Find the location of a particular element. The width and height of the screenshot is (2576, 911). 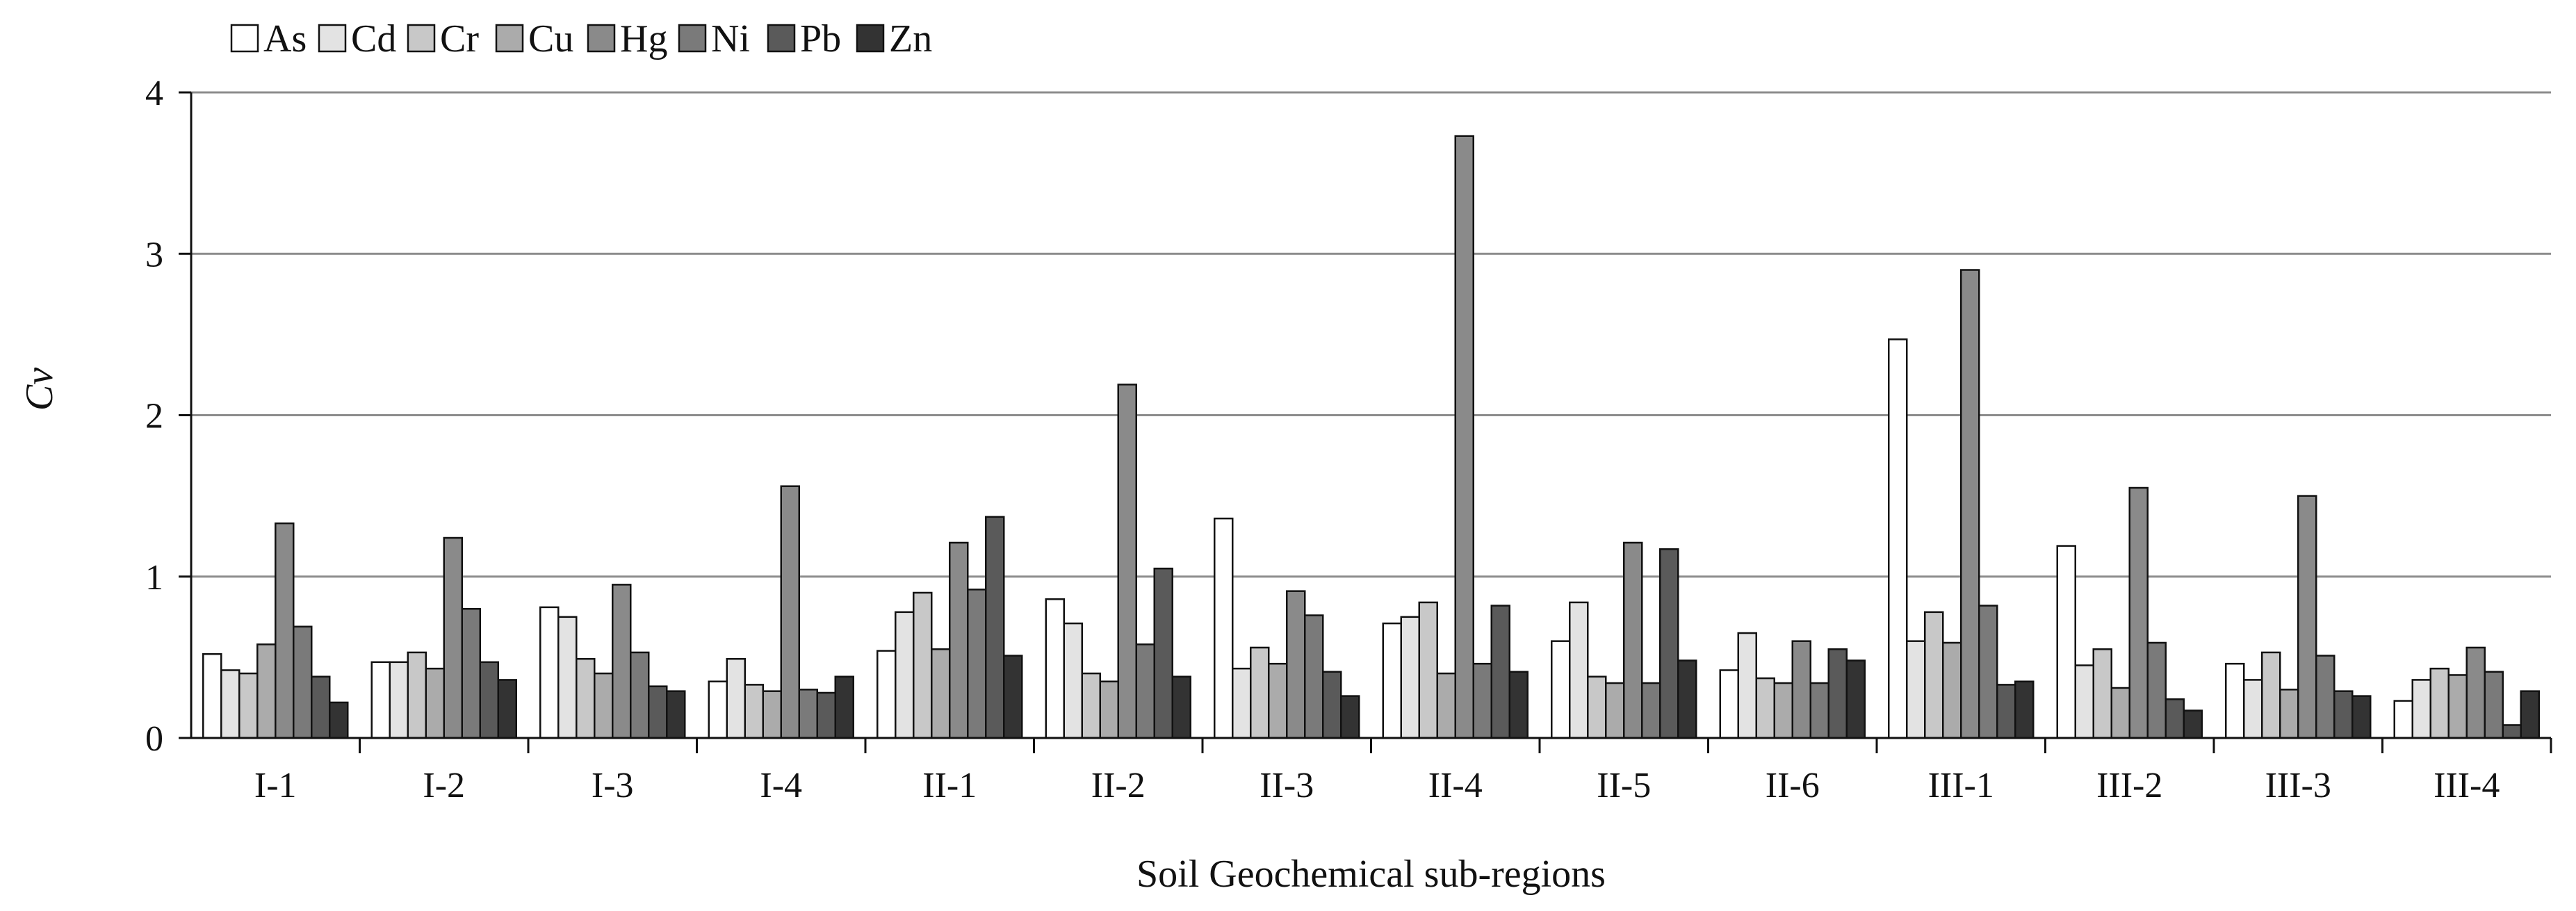

x-tick-label: II-1 is located at coordinates (950, 785).